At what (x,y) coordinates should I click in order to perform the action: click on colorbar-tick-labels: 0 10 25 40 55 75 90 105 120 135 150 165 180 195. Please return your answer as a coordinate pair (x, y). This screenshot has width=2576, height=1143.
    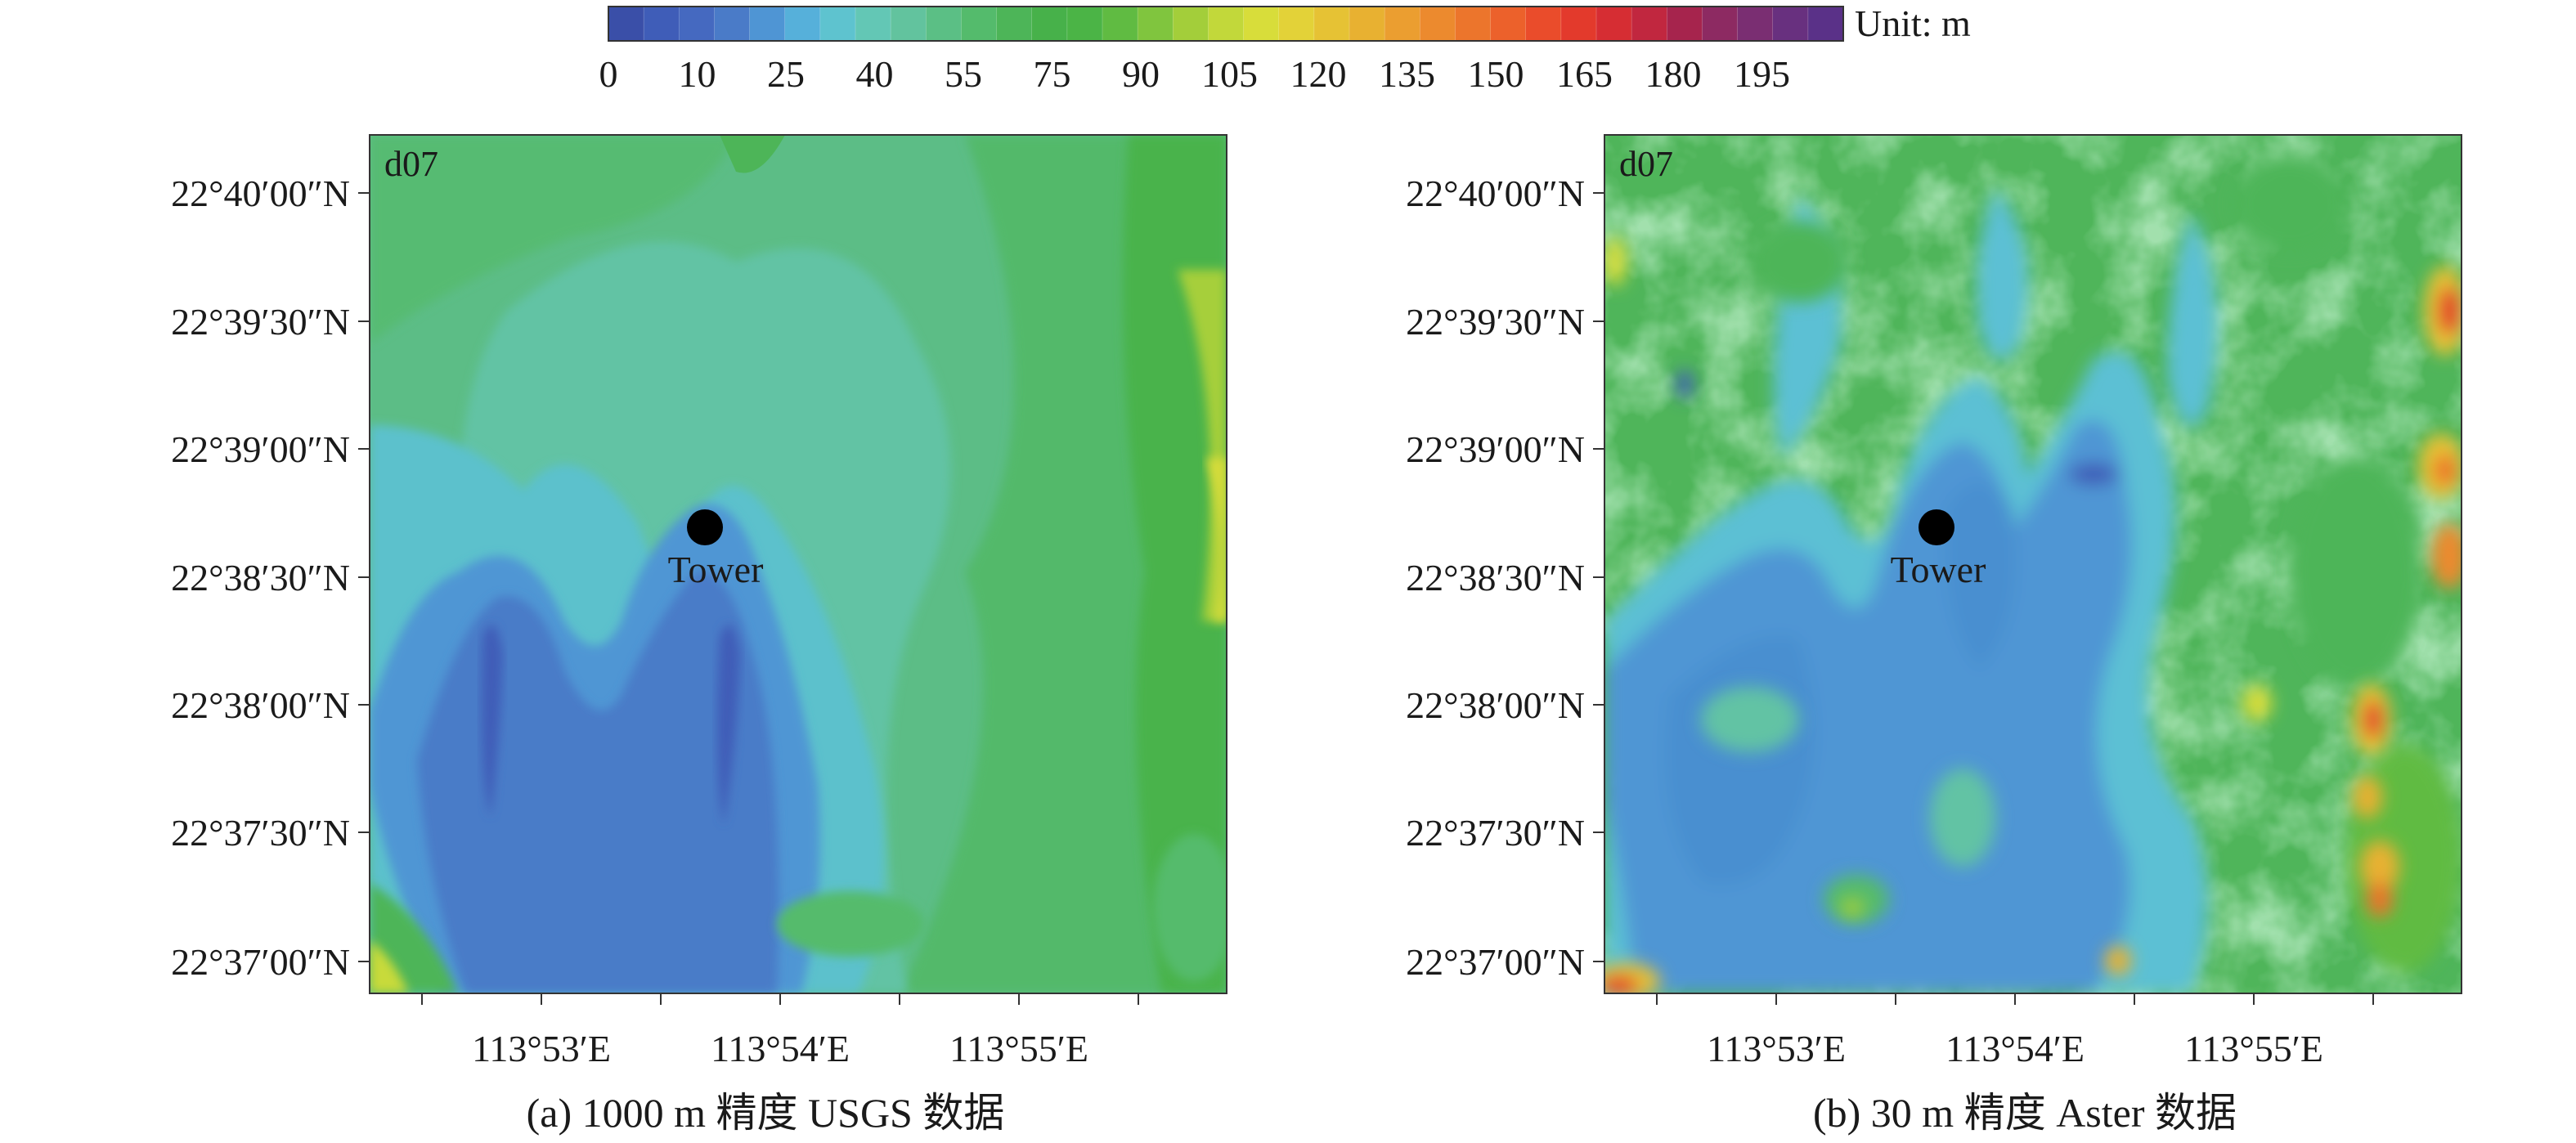
    Looking at the image, I should click on (1195, 74).